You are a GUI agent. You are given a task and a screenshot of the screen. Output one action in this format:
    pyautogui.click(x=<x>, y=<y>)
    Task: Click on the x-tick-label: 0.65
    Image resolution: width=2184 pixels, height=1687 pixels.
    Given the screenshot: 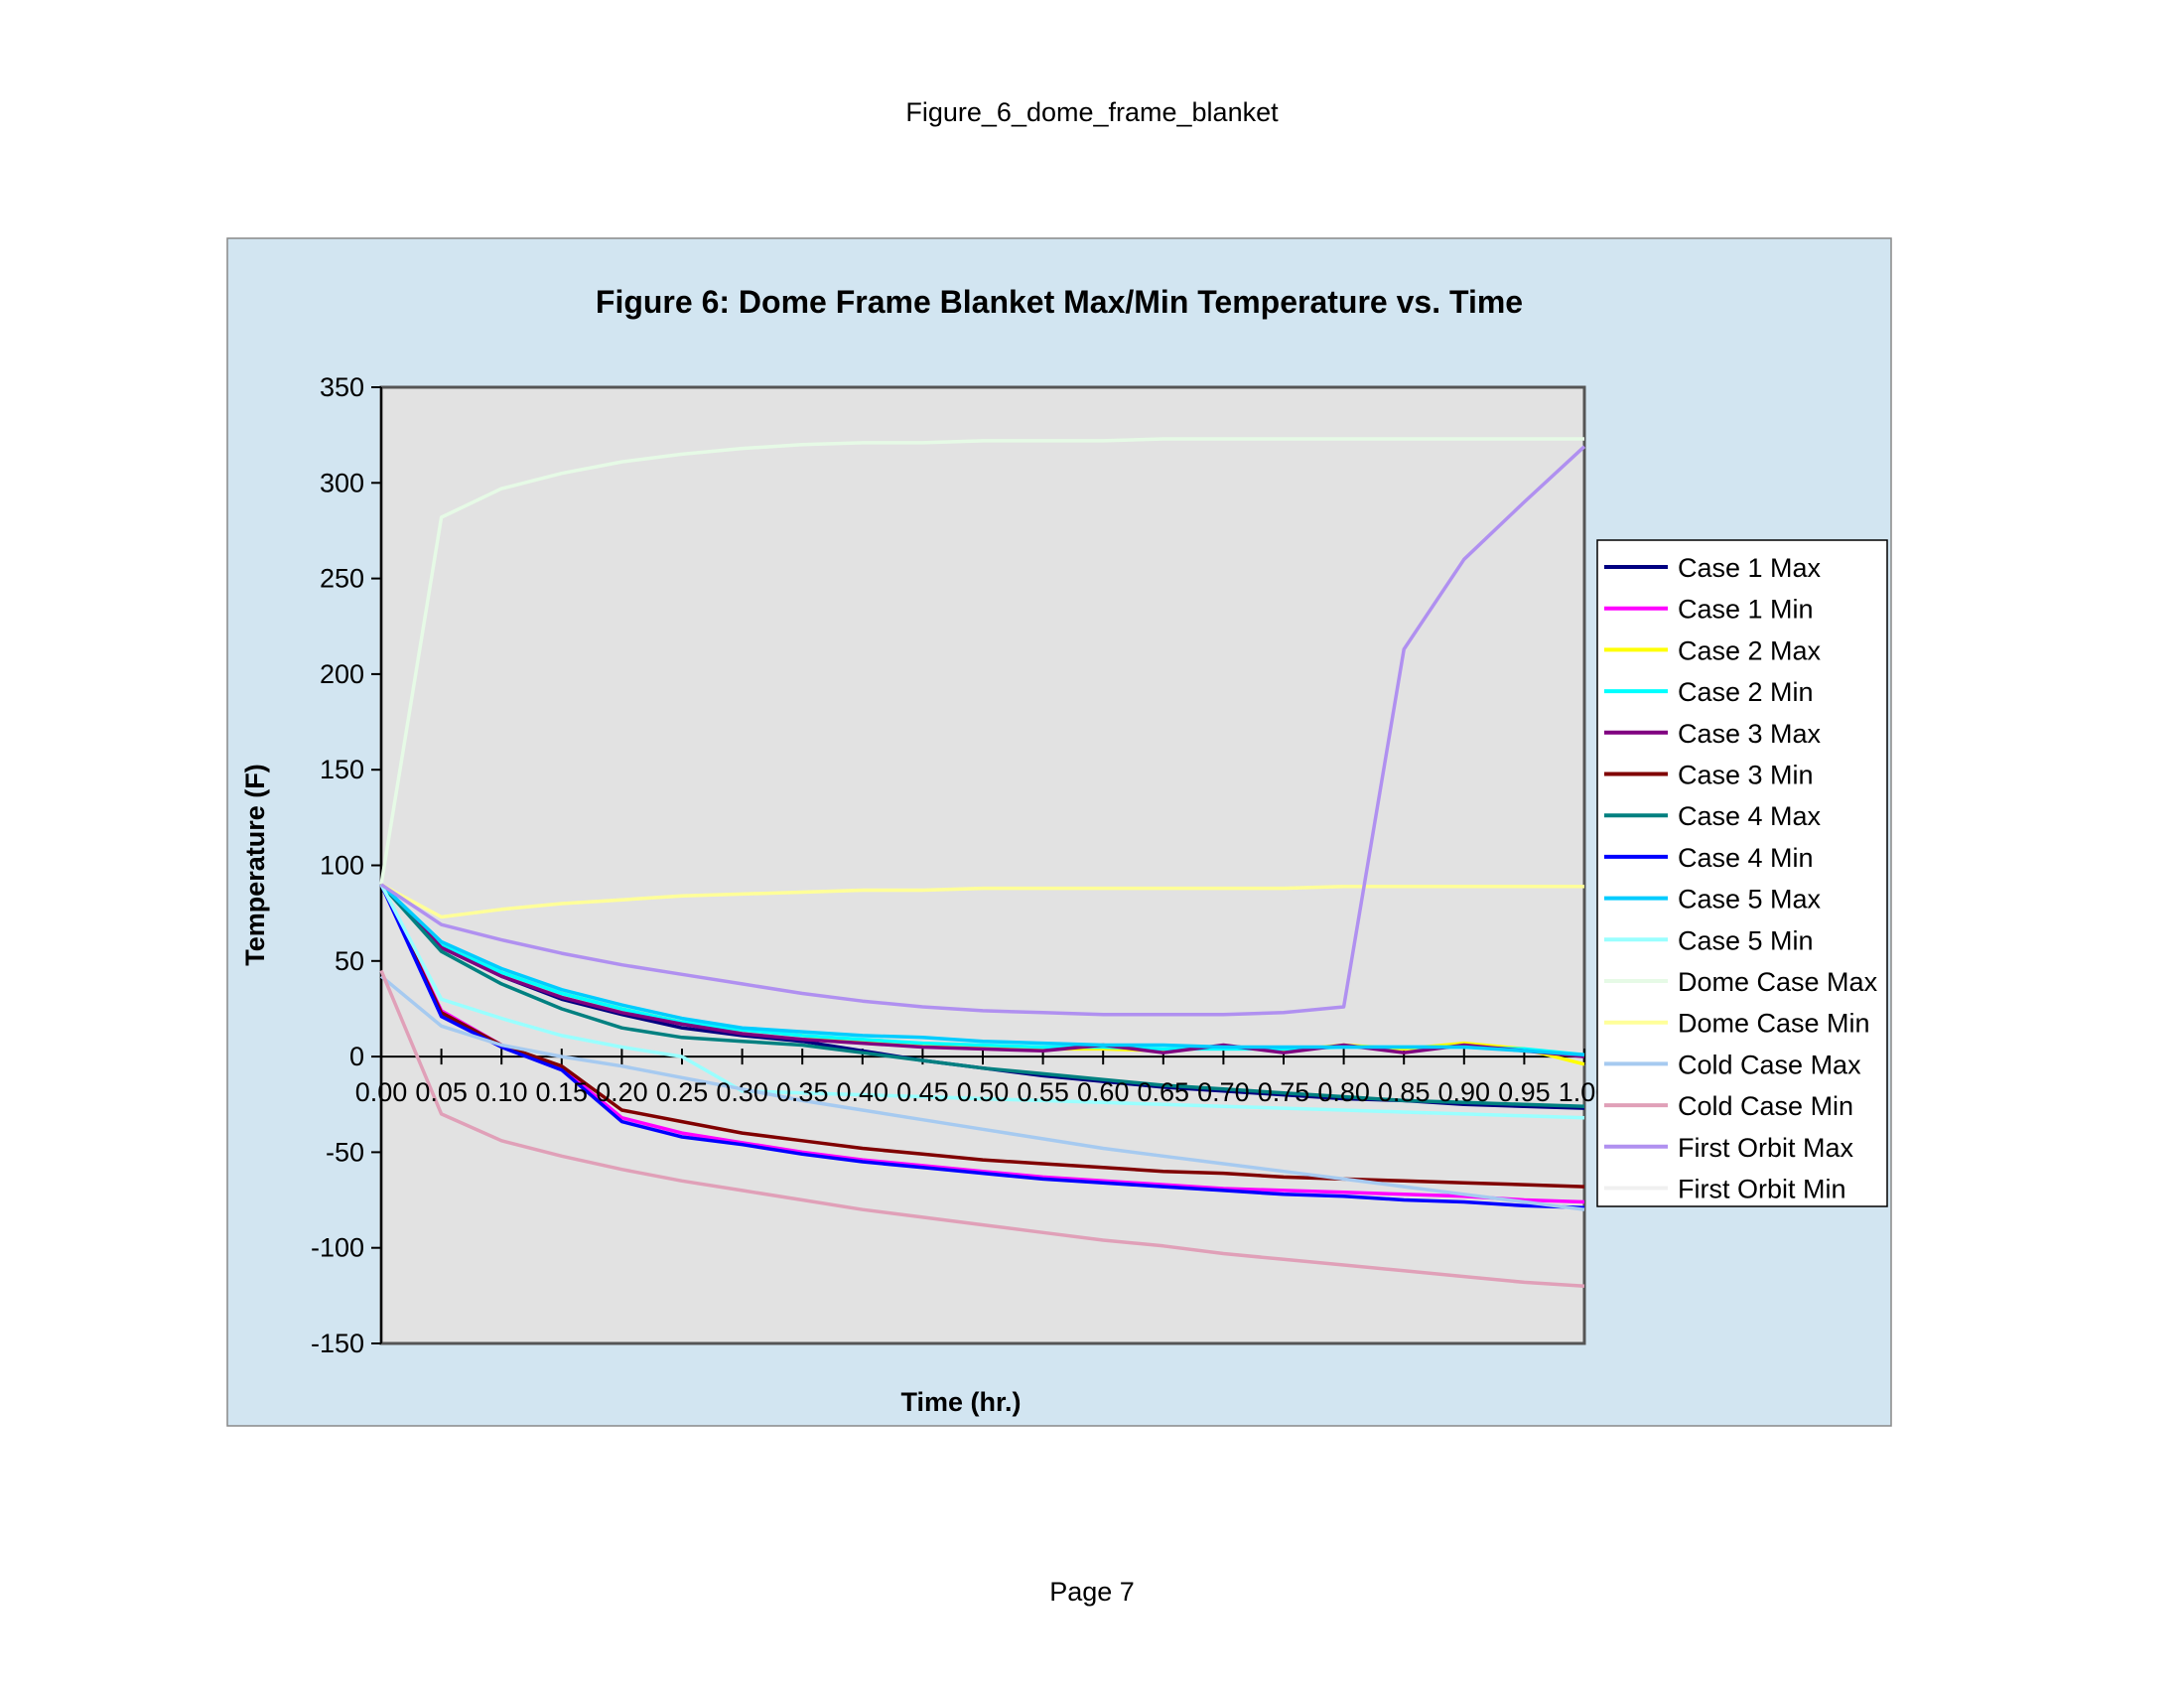 What is the action you would take?
    pyautogui.click(x=1164, y=1092)
    